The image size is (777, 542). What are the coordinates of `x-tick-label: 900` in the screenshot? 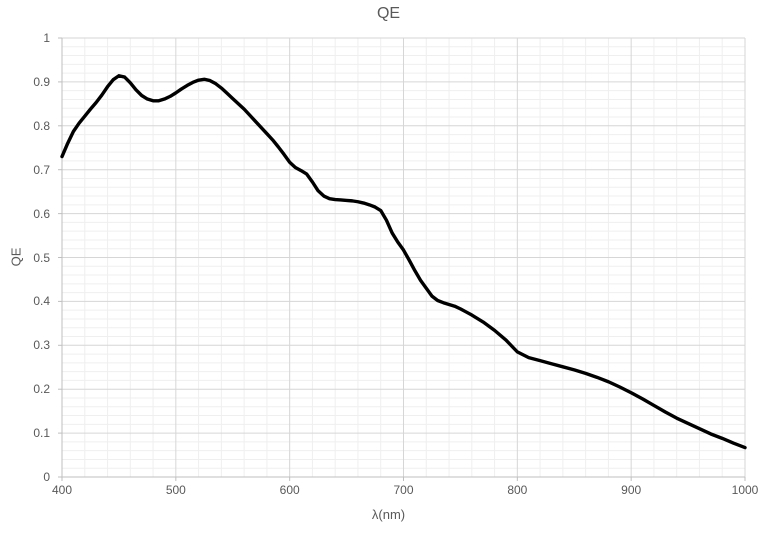 It's located at (631, 490).